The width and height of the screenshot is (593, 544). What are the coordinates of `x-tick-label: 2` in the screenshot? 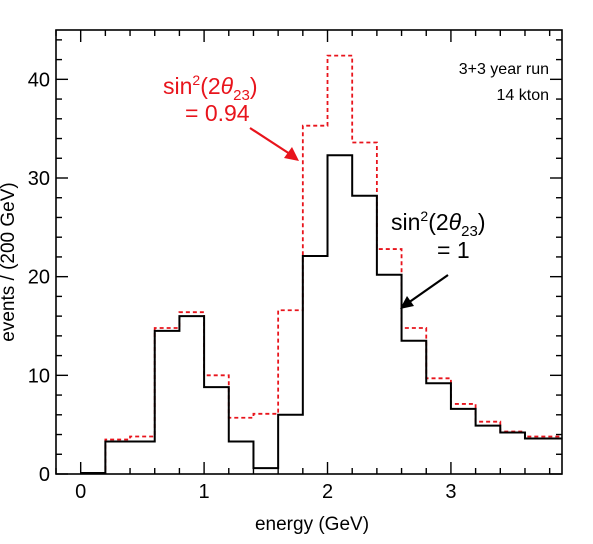 It's located at (327, 492).